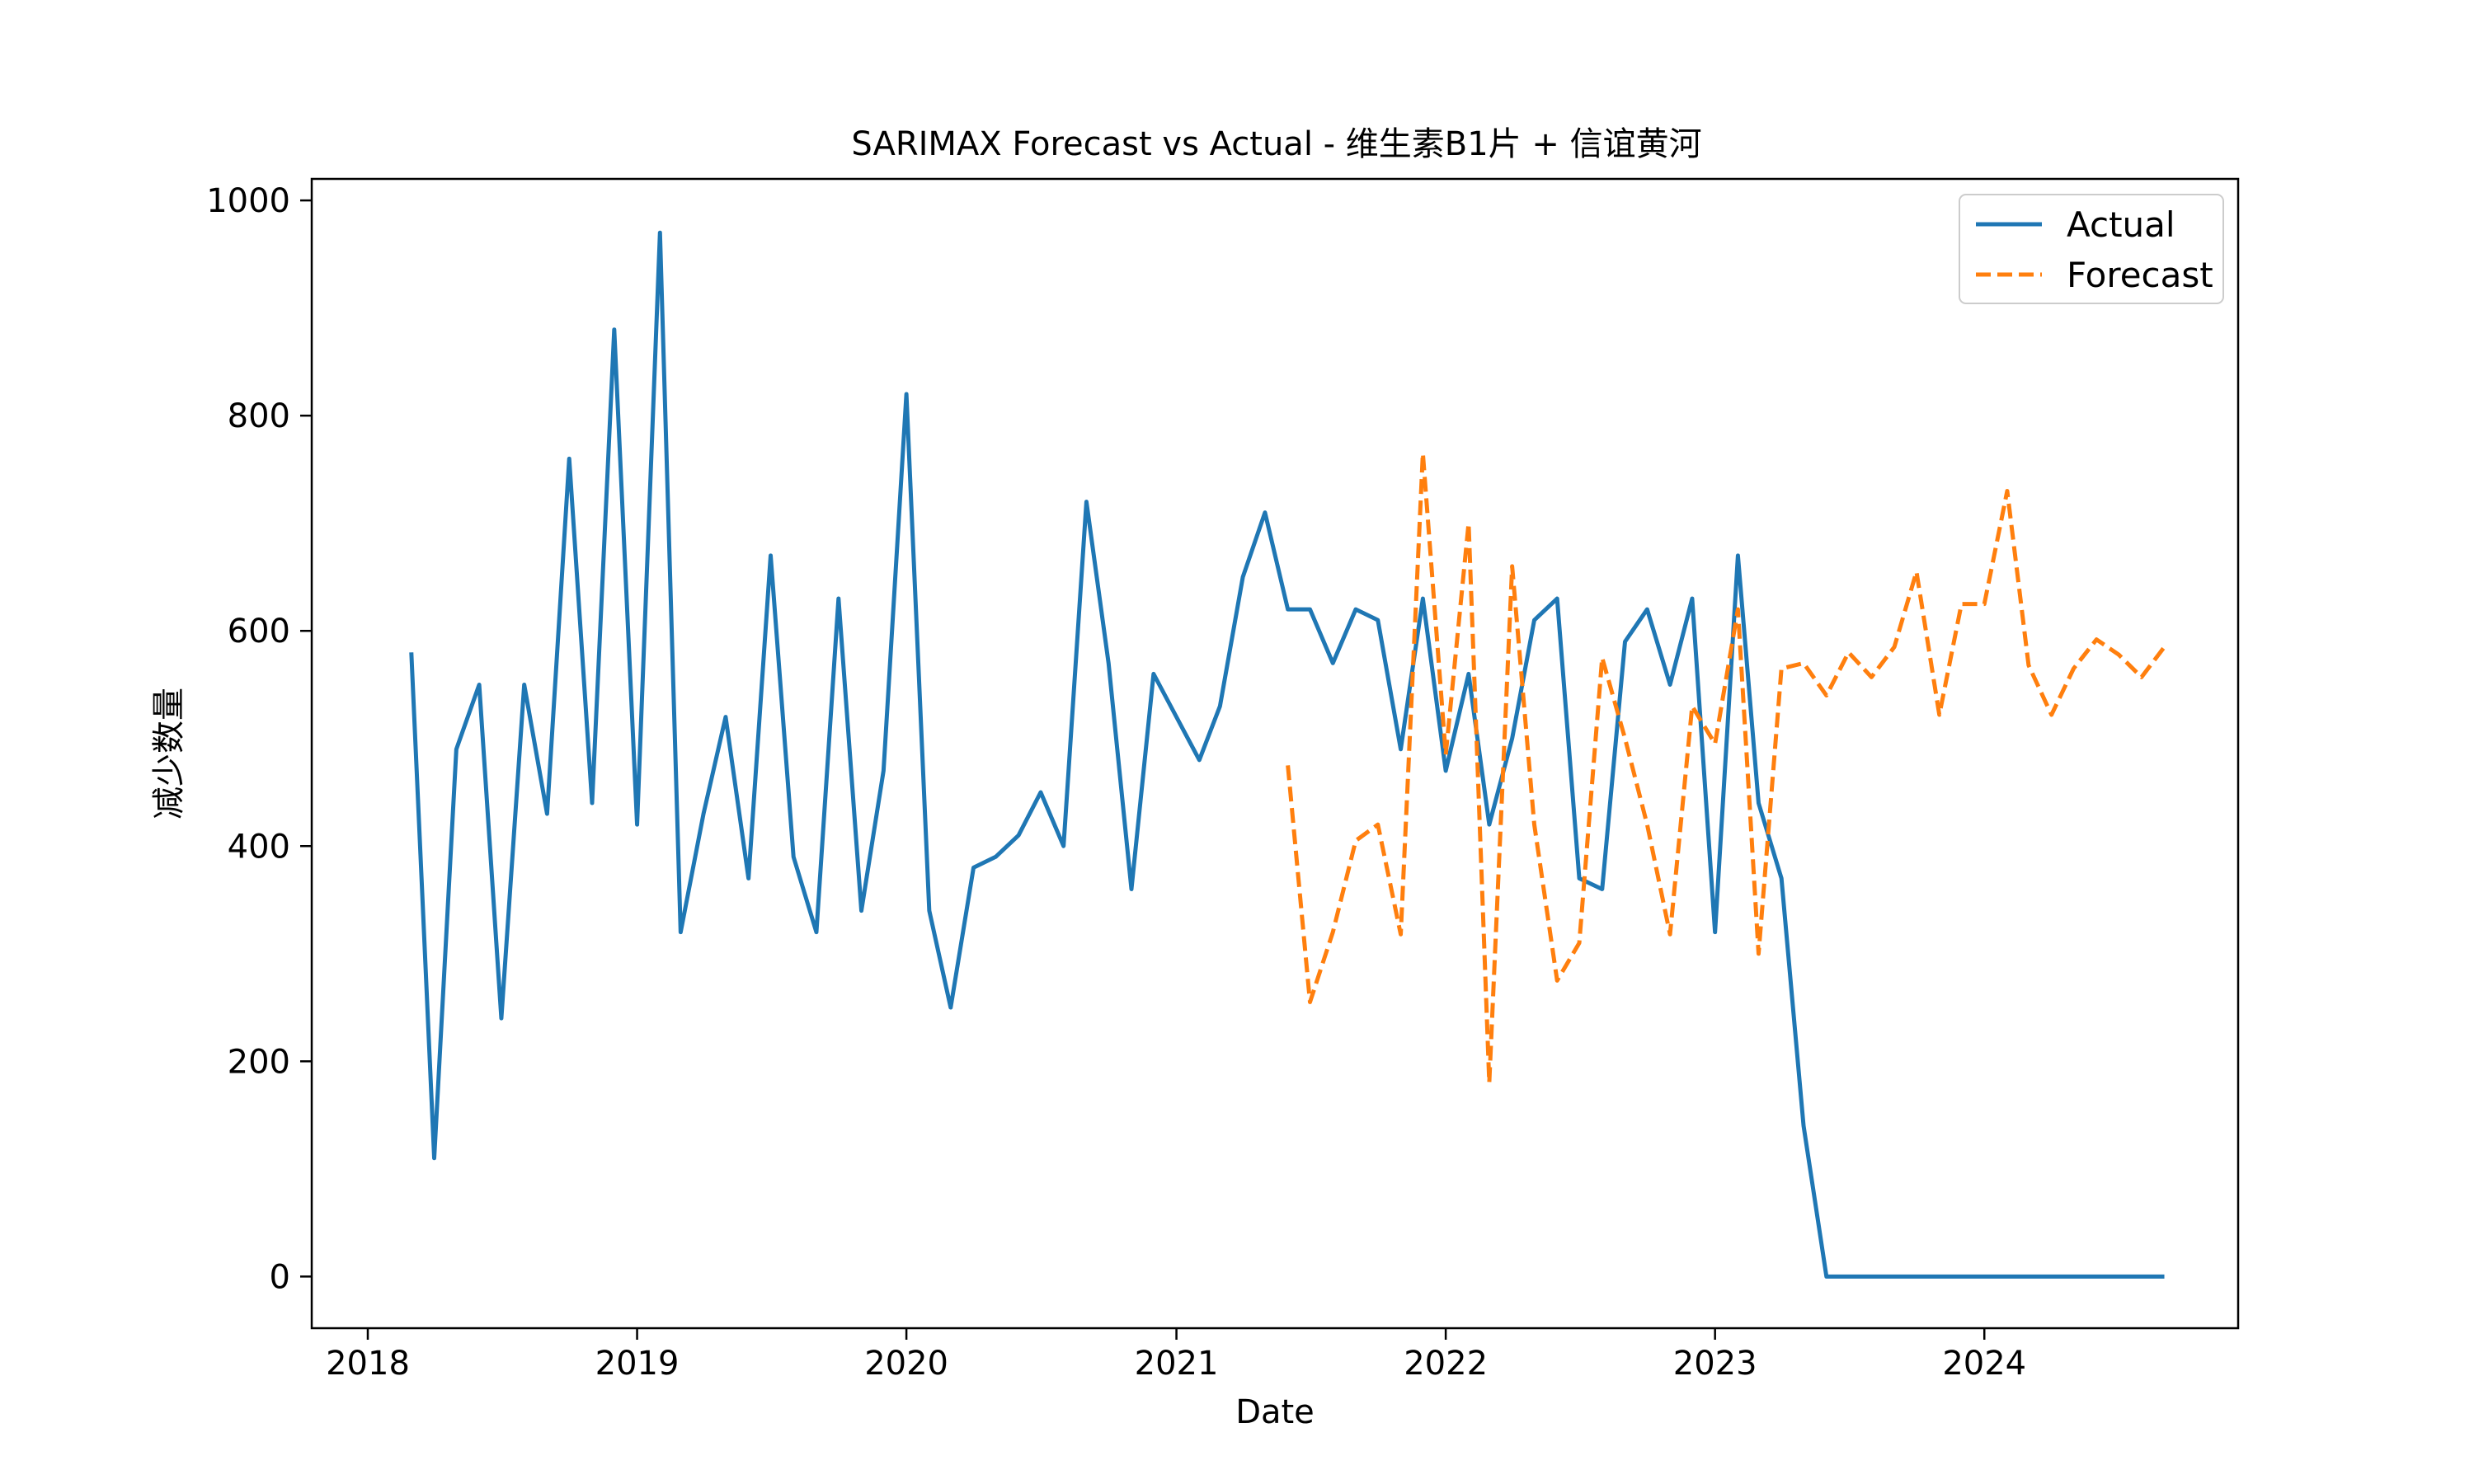 The height and width of the screenshot is (1484, 2474). I want to click on y-axis-ticks: 0 200 400 600 800 1000, so click(259, 739).